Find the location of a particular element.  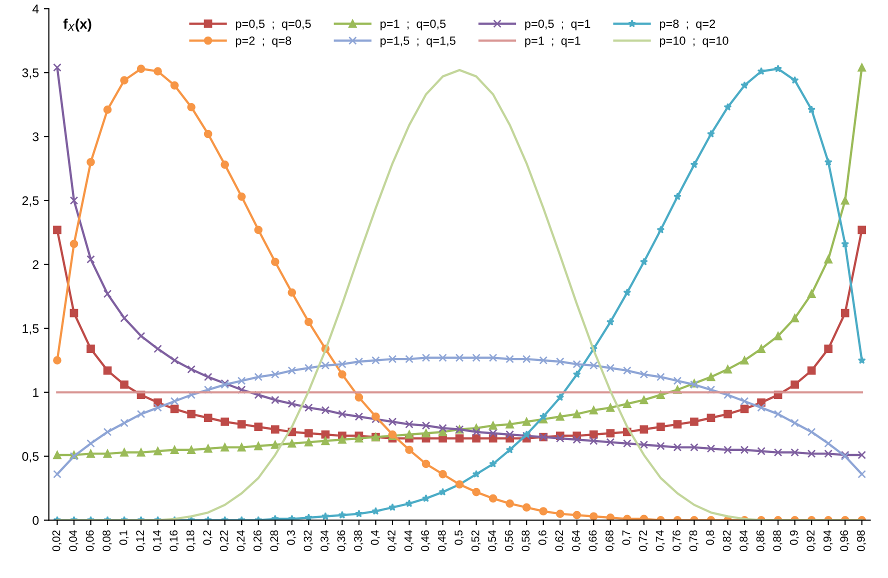

x-tick-label: 0,64 is located at coordinates (577, 541).